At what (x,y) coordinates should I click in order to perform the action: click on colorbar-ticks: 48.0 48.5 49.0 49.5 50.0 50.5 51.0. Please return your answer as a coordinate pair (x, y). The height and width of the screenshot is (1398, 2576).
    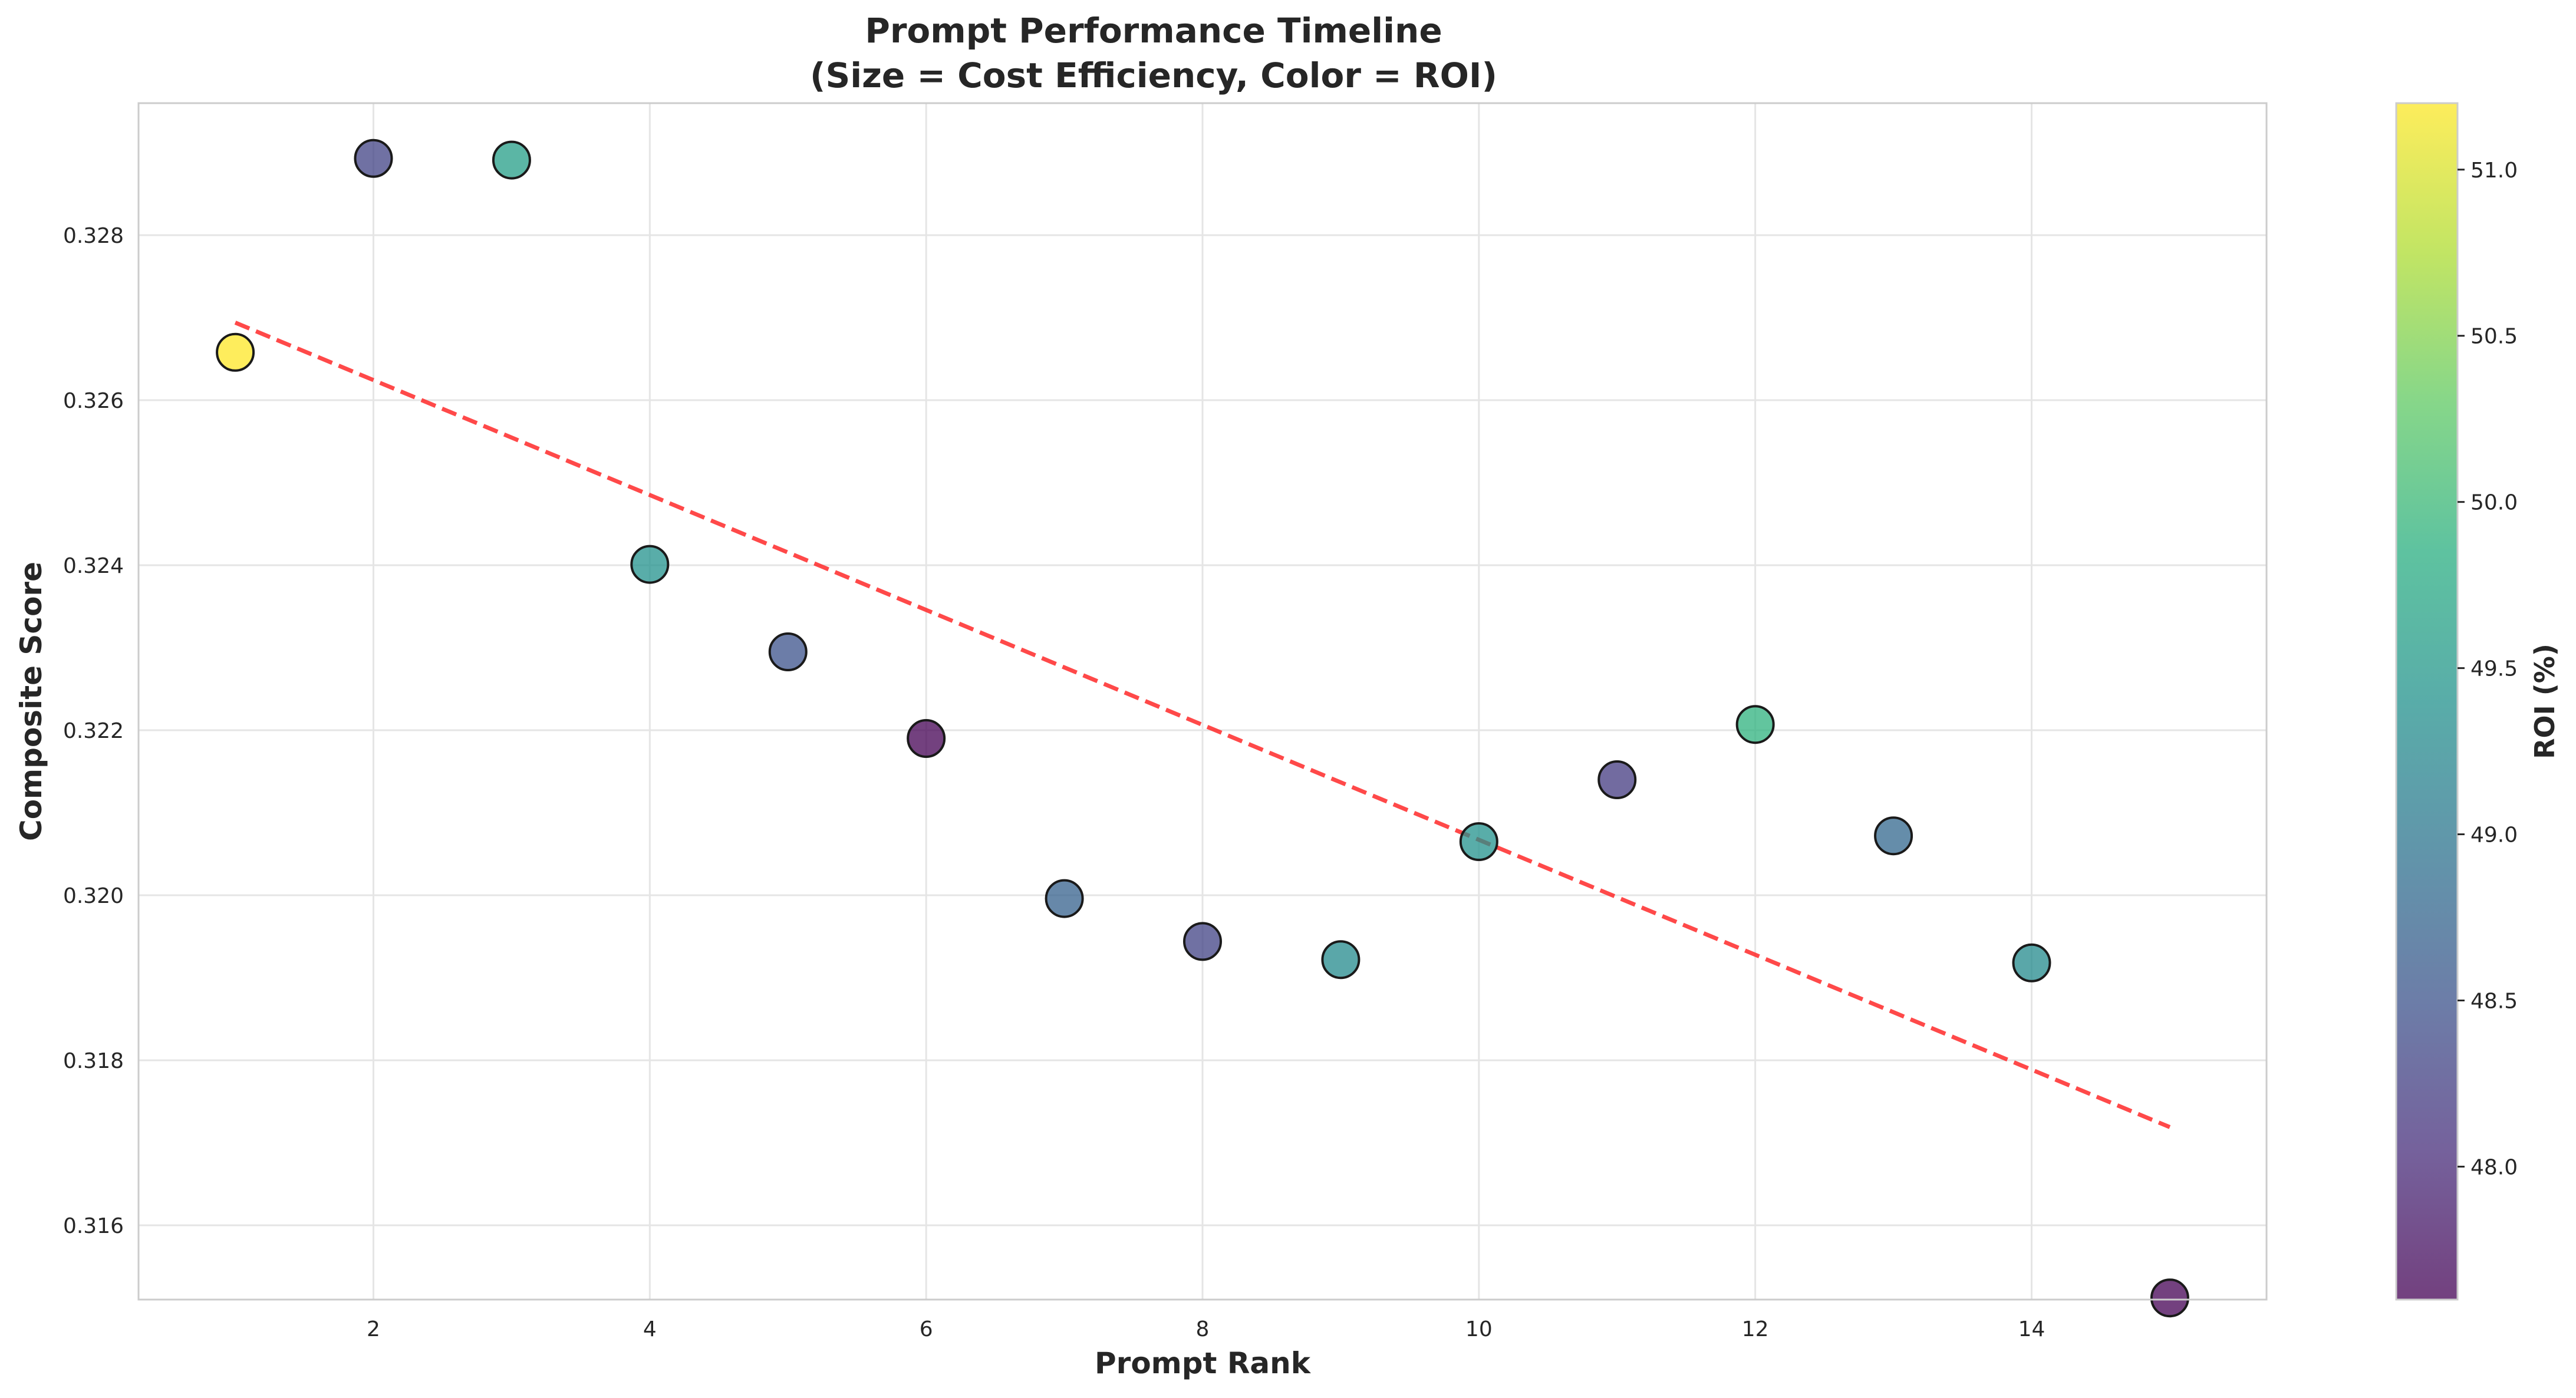
    Looking at the image, I should click on (2488, 669).